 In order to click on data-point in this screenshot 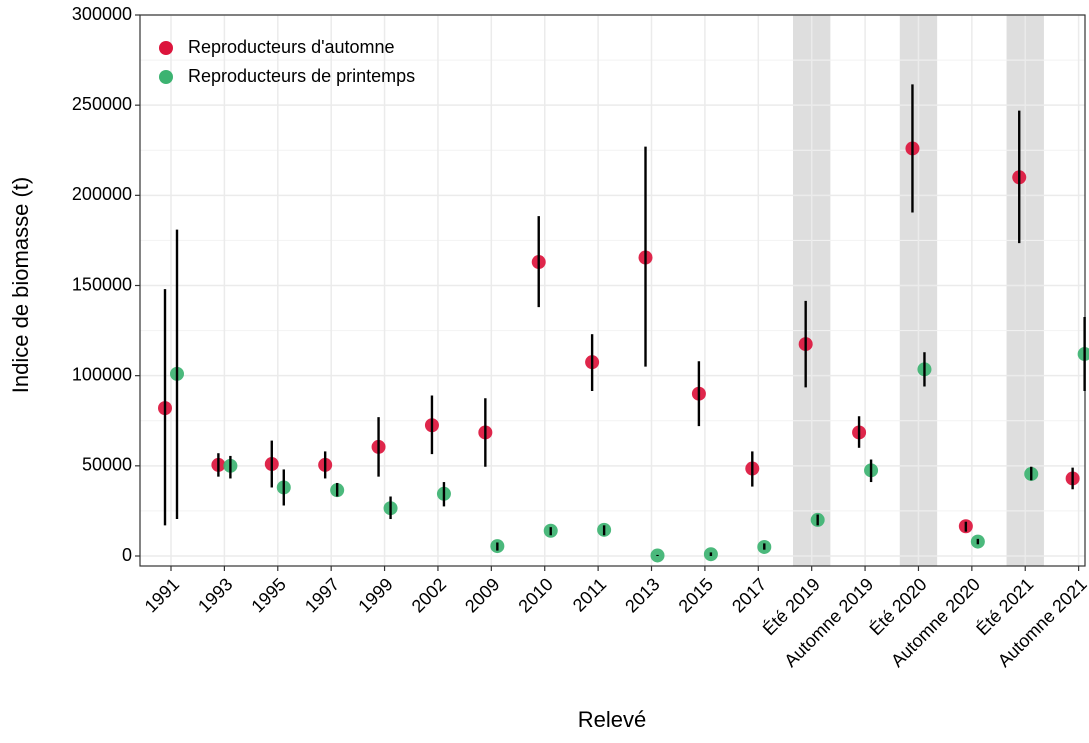, I will do `click(1083, 354)`.